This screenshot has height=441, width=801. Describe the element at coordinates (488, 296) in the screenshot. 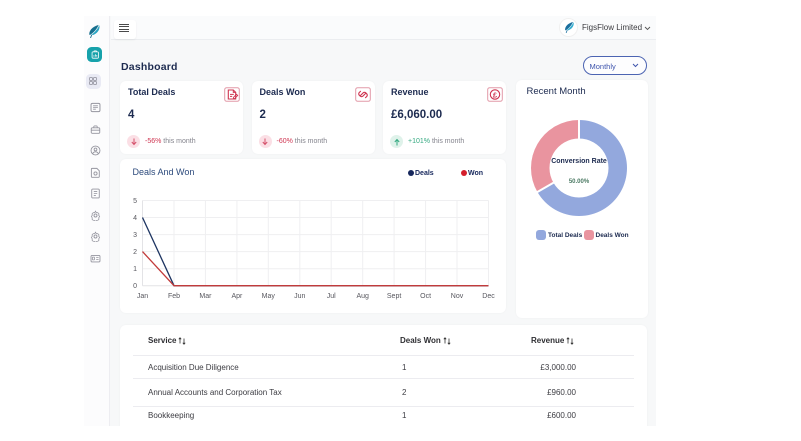

I see `svg-text: Dec` at that location.